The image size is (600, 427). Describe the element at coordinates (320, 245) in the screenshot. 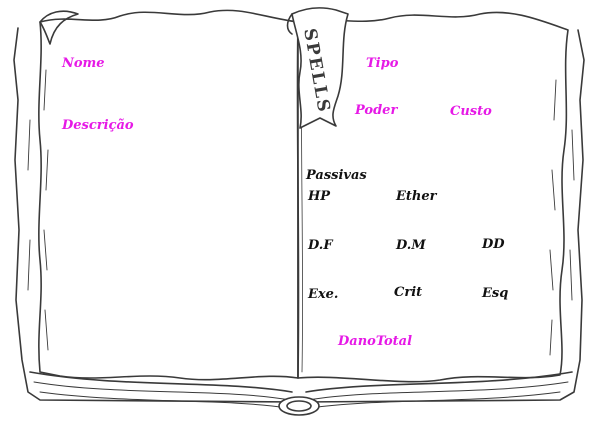

I see `df-label: D.F` at that location.